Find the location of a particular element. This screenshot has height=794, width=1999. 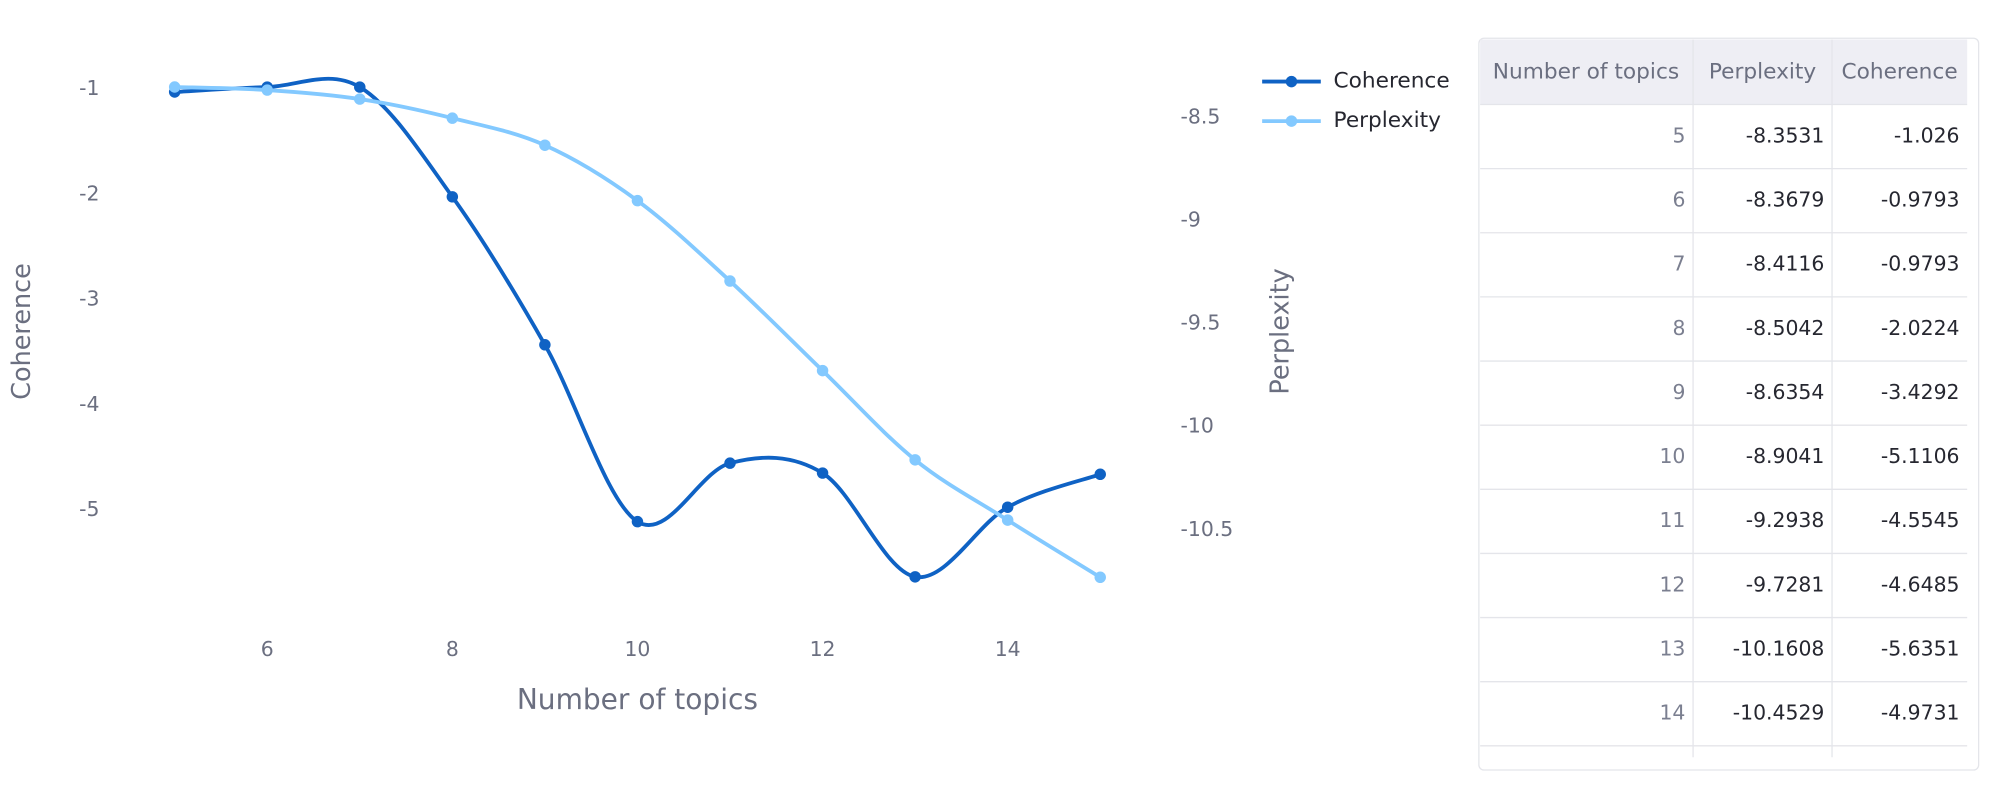

y-tick-label: -3 is located at coordinates (89, 299).